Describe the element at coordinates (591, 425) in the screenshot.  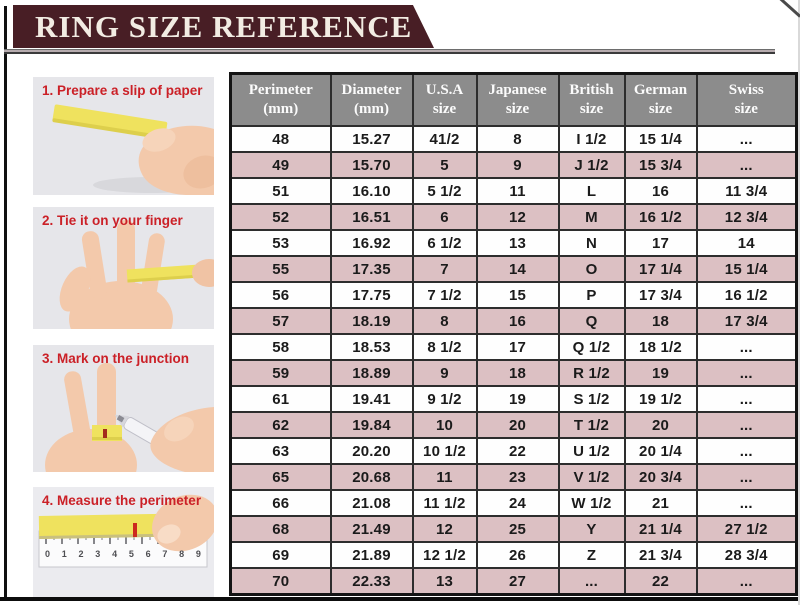
I see `table-cell: T 1/2` at that location.